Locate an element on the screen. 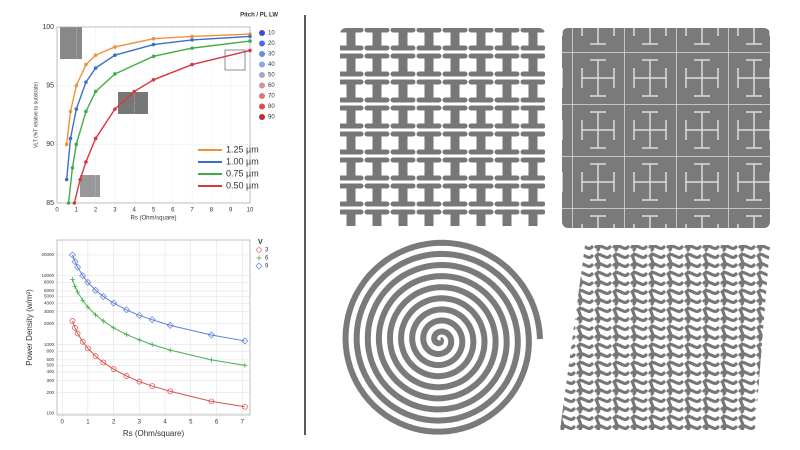 The image size is (800, 450). legend-label: 80 is located at coordinates (271, 107).